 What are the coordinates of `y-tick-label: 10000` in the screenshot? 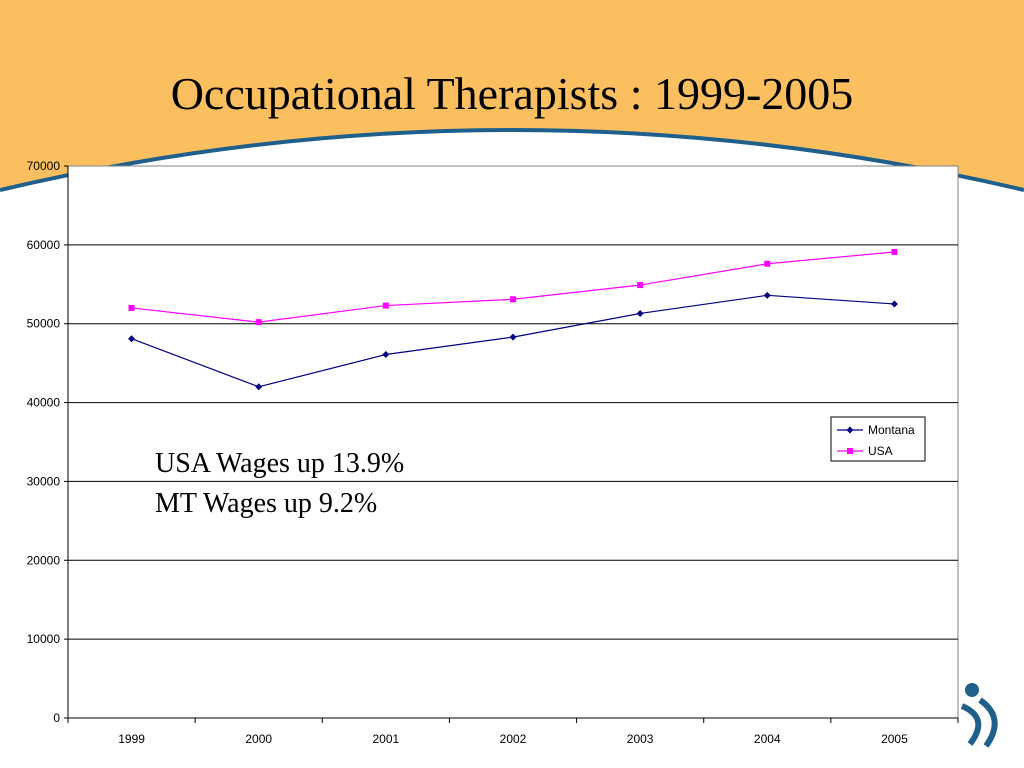 It's located at (44, 639).